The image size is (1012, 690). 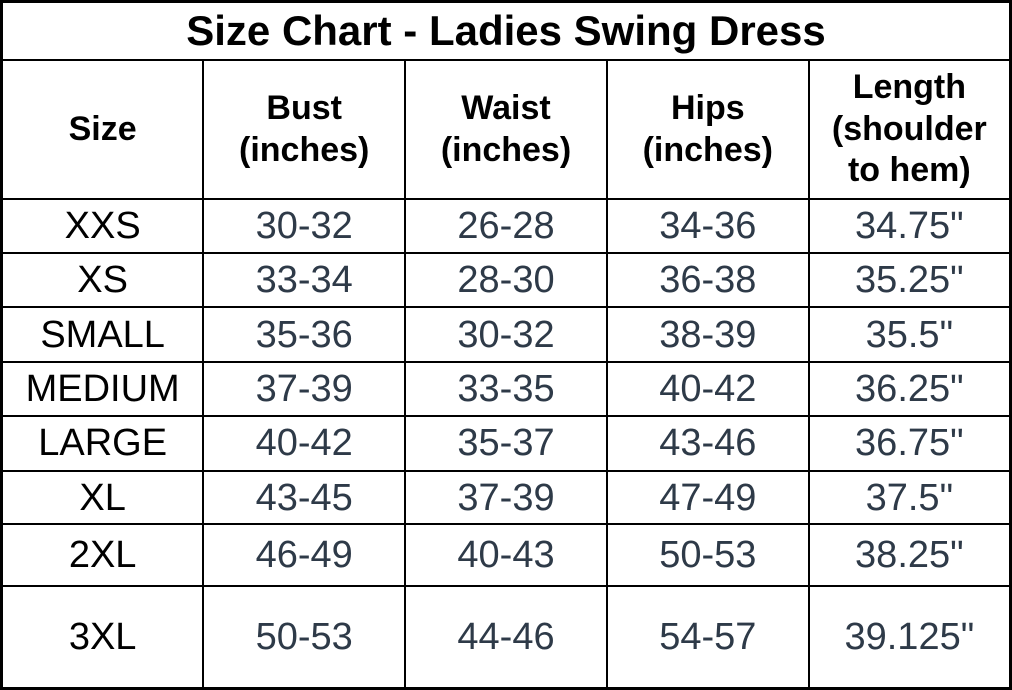 I want to click on column-header-bust: Bust (inches), so click(x=304, y=129).